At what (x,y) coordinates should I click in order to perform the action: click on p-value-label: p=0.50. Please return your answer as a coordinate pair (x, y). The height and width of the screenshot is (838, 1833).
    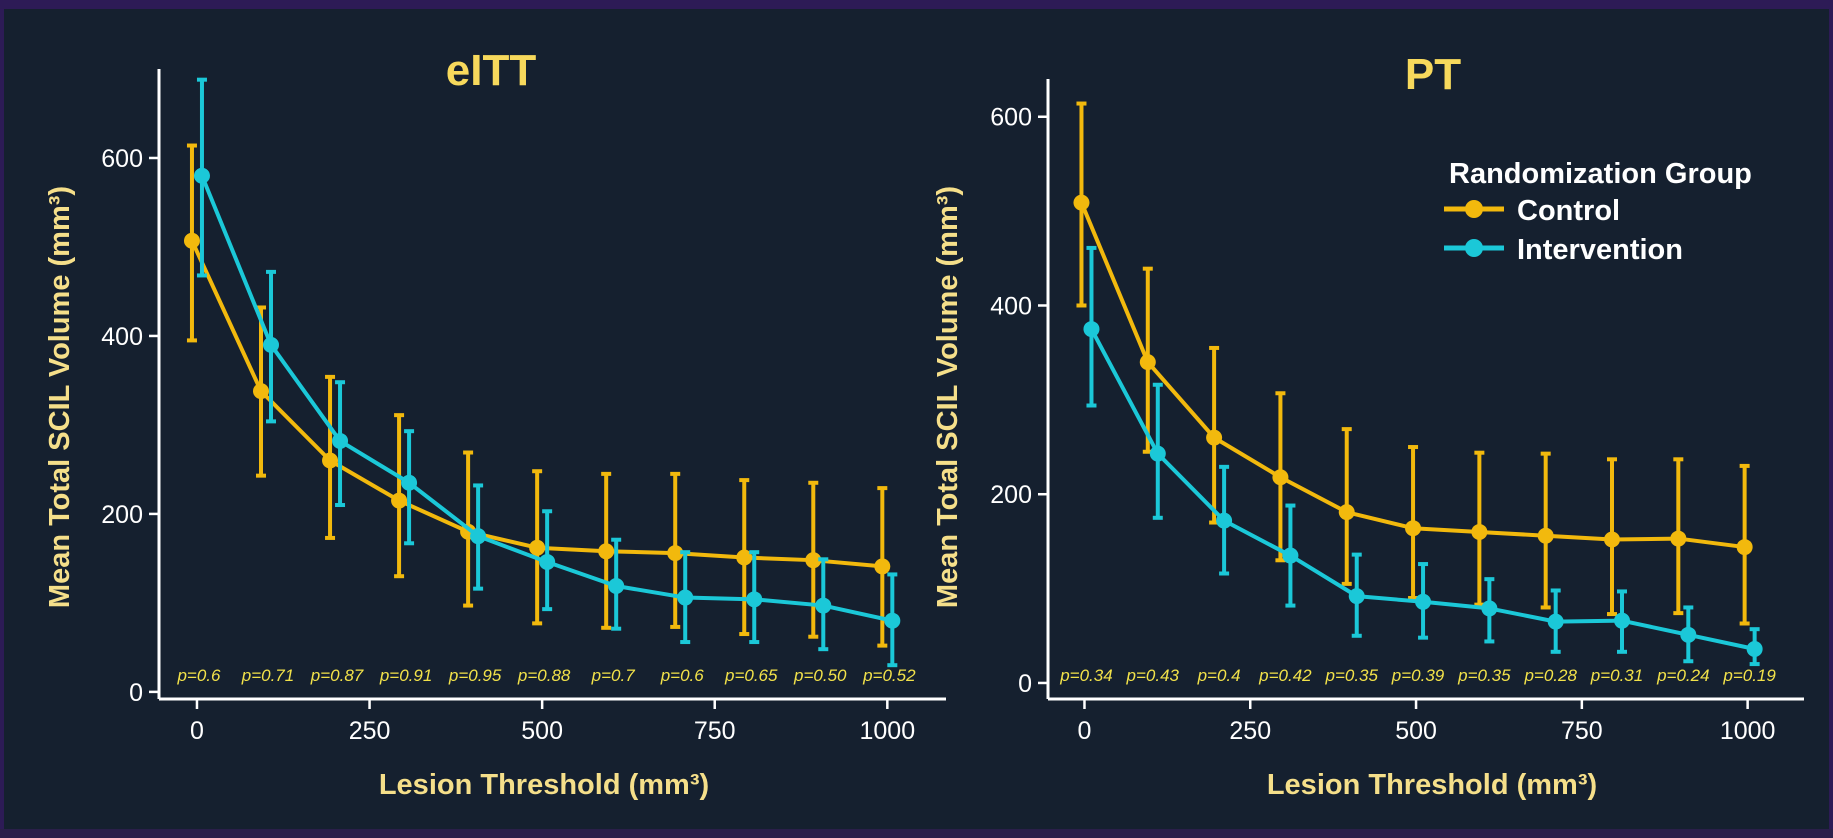
    Looking at the image, I should click on (820, 675).